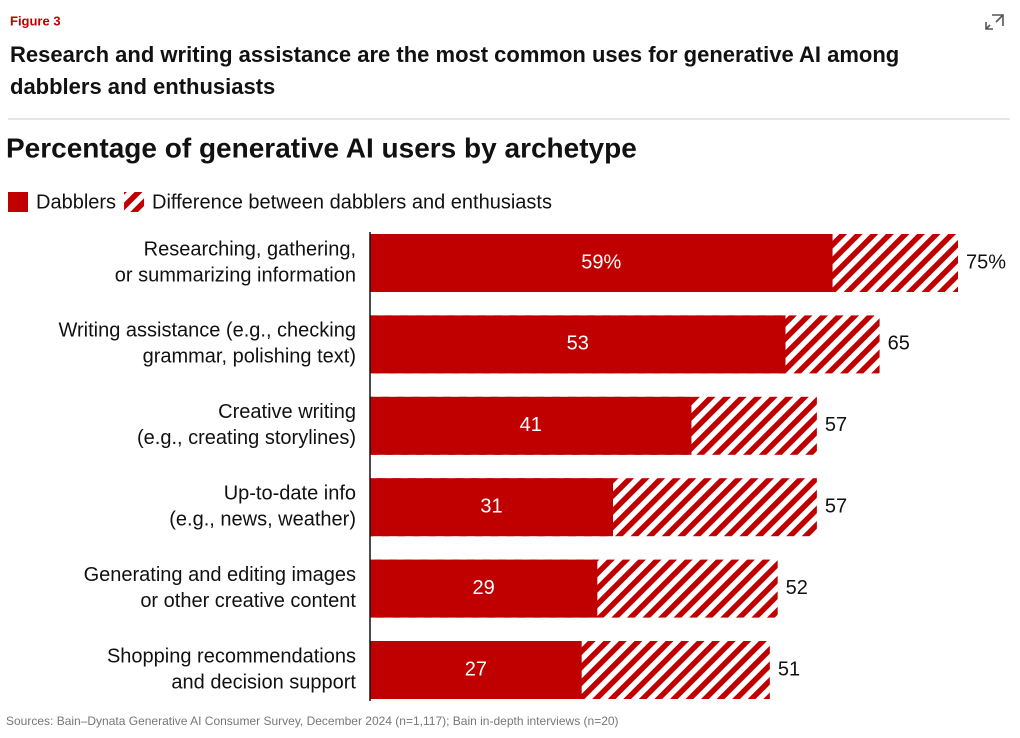 Image resolution: width=1020 pixels, height=738 pixels. Describe the element at coordinates (262, 519) in the screenshot. I see `category-label: (e.g., news, weather)` at that location.